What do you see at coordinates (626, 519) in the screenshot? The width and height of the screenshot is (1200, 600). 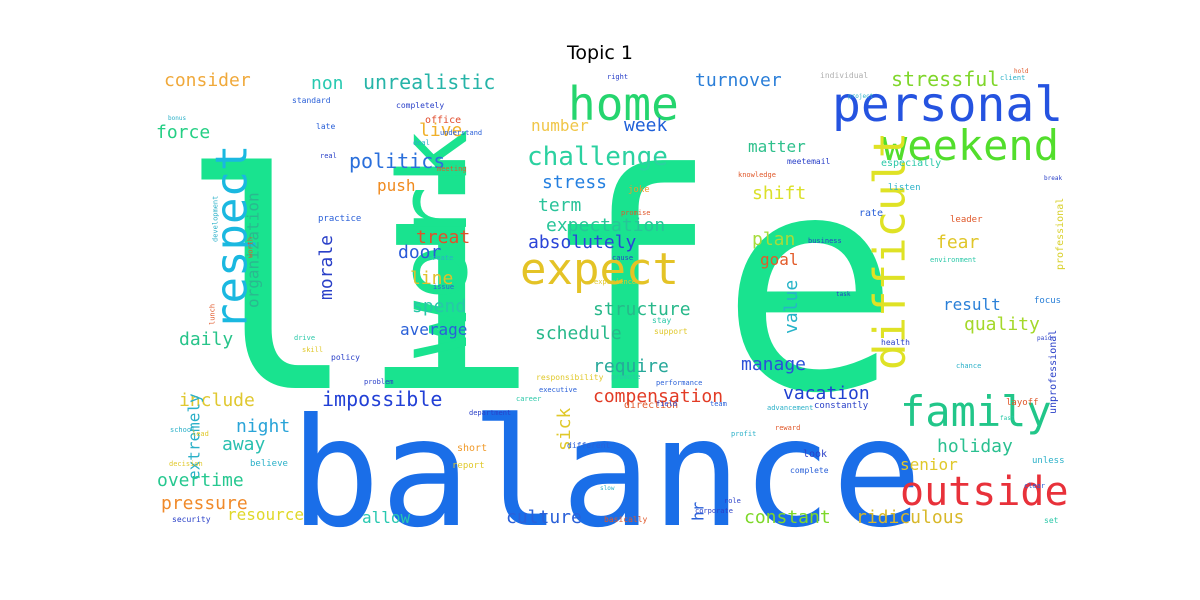 I see `word-basically: basically` at bounding box center [626, 519].